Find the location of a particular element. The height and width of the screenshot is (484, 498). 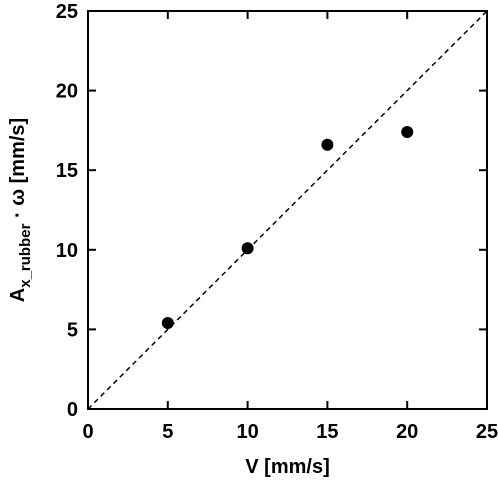

y-axis-label: Ax_rubber · ω [mm/s] is located at coordinates (20, 210).